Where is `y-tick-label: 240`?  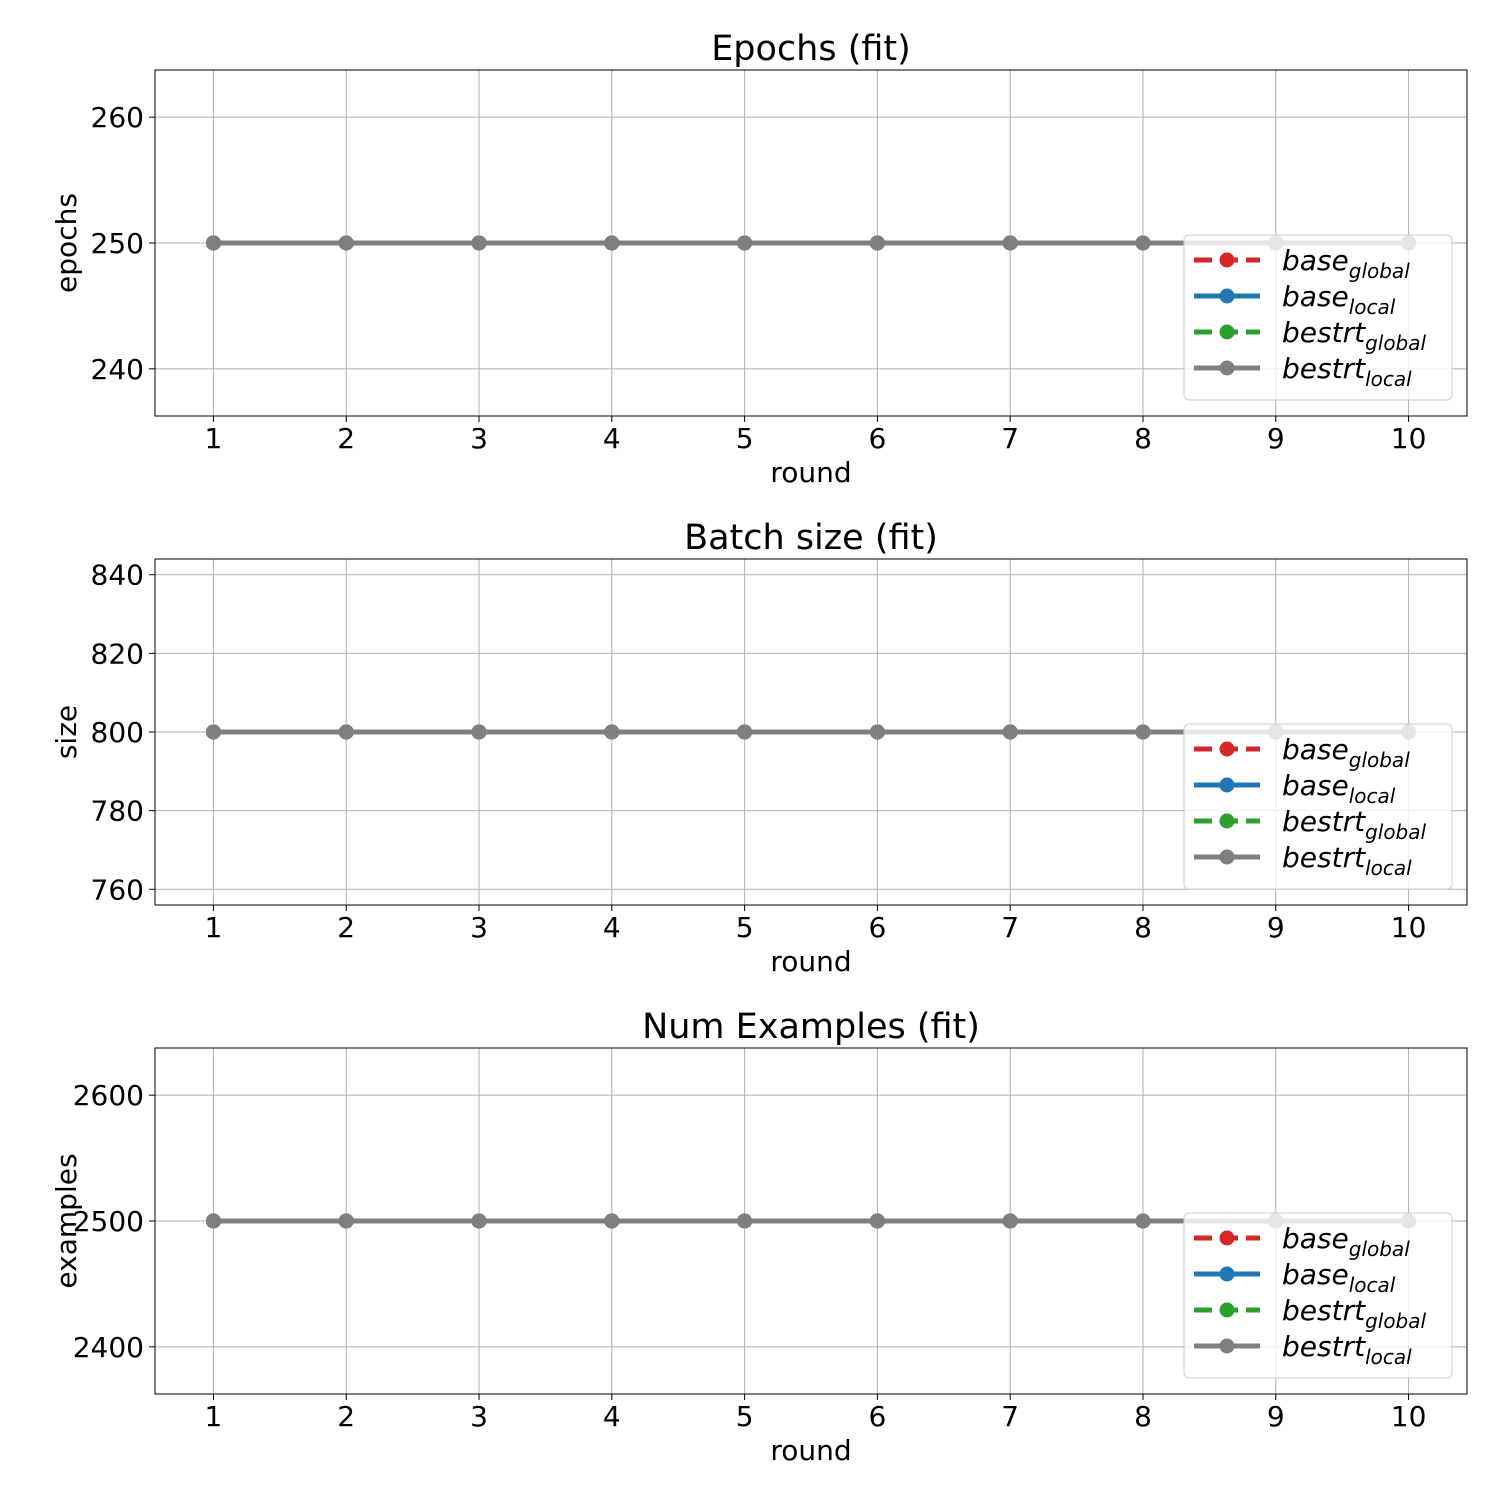
y-tick-label: 240 is located at coordinates (117, 369).